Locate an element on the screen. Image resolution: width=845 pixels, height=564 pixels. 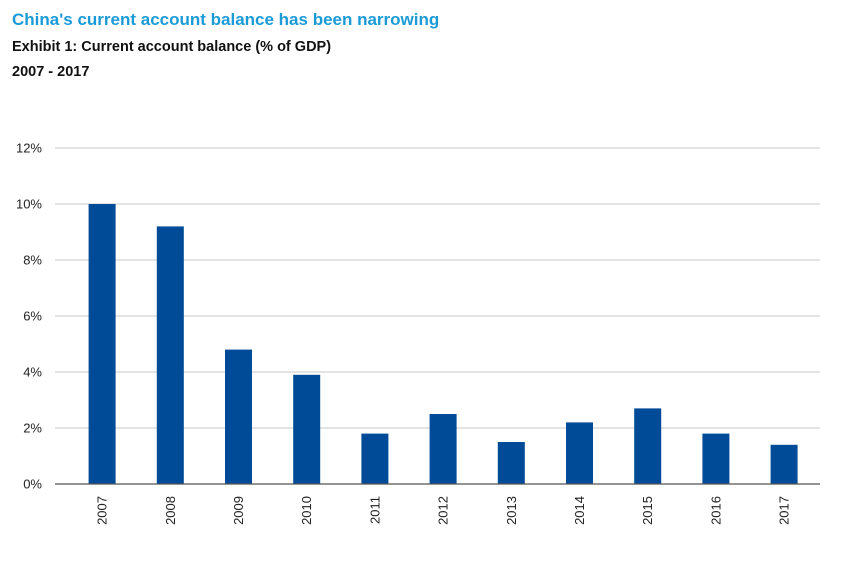
y-tick-label: 4% is located at coordinates (32, 372).